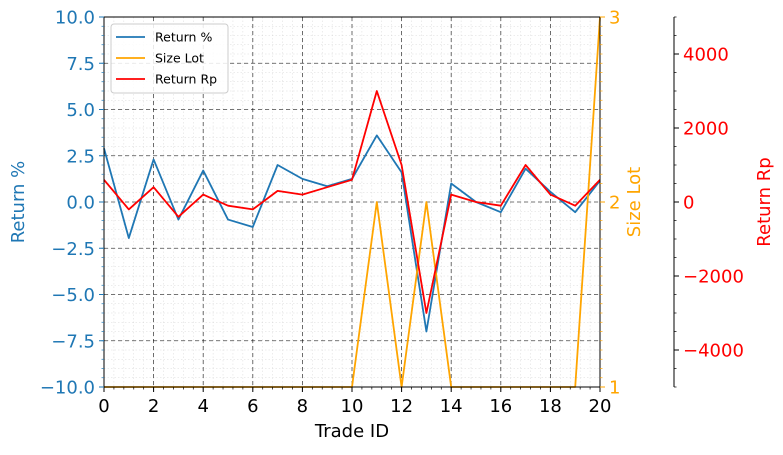 The image size is (783, 455). I want to click on legend: Return % Size Lot Return Rp, so click(169, 58).